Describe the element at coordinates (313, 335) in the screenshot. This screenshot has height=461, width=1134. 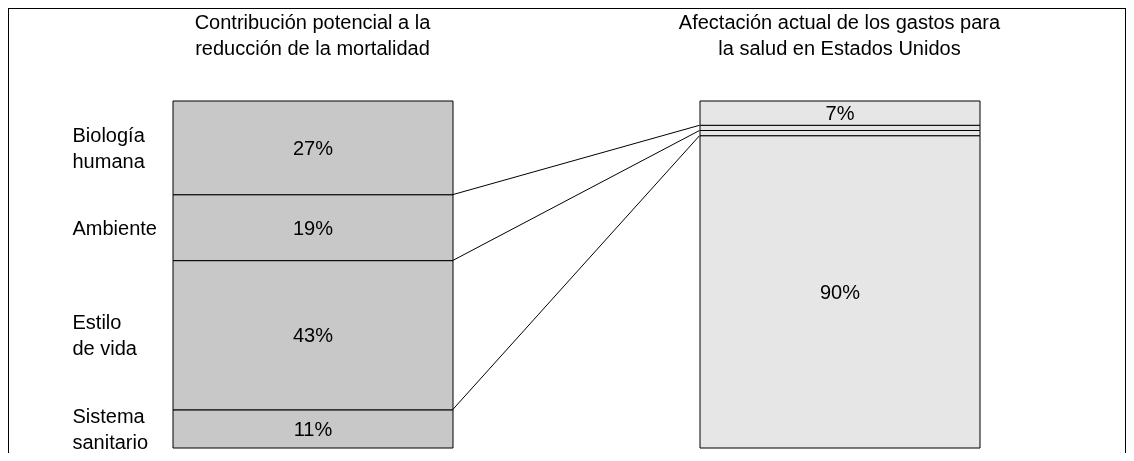
I see `data-label: 43%` at that location.